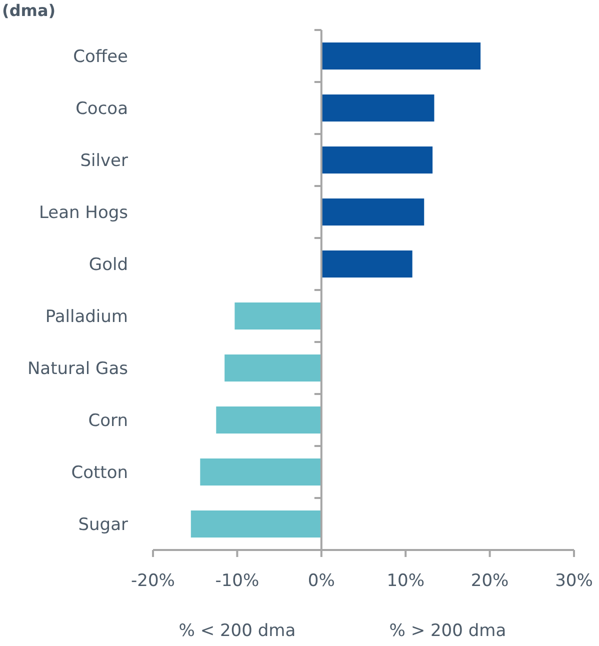 This screenshot has height=646, width=599. I want to click on y-tick-label: Gold, so click(108, 264).